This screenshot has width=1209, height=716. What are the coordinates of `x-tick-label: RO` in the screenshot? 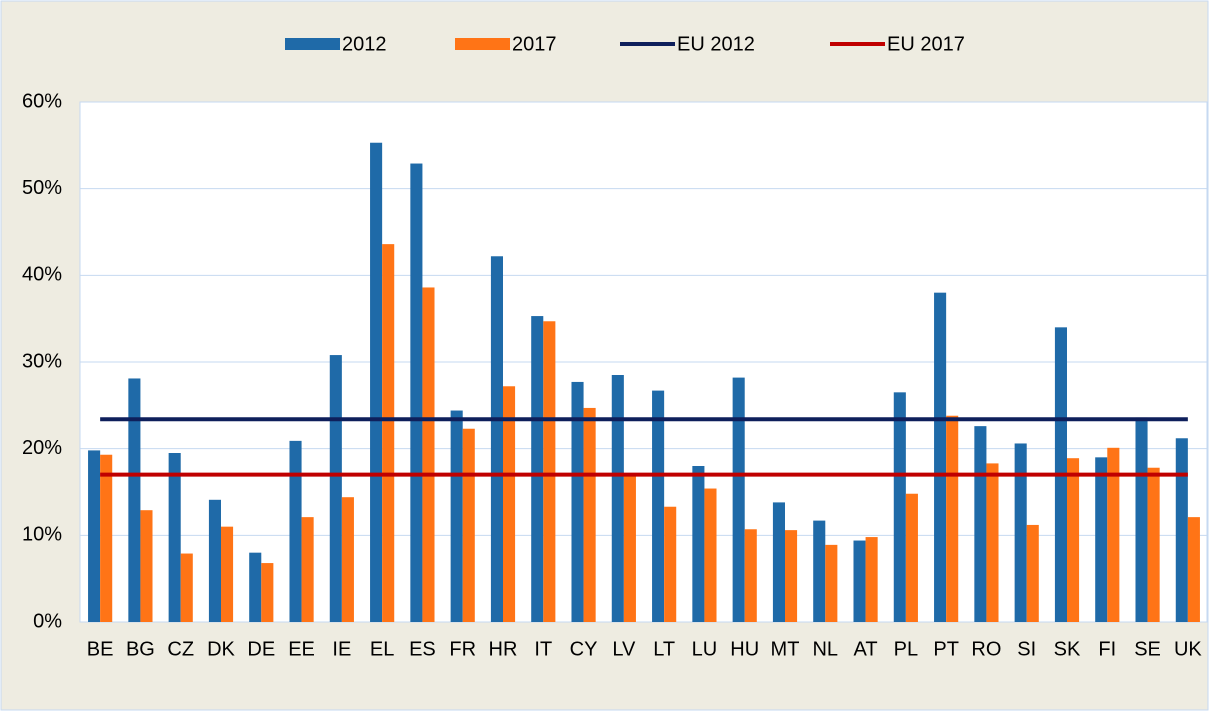 It's located at (986, 649).